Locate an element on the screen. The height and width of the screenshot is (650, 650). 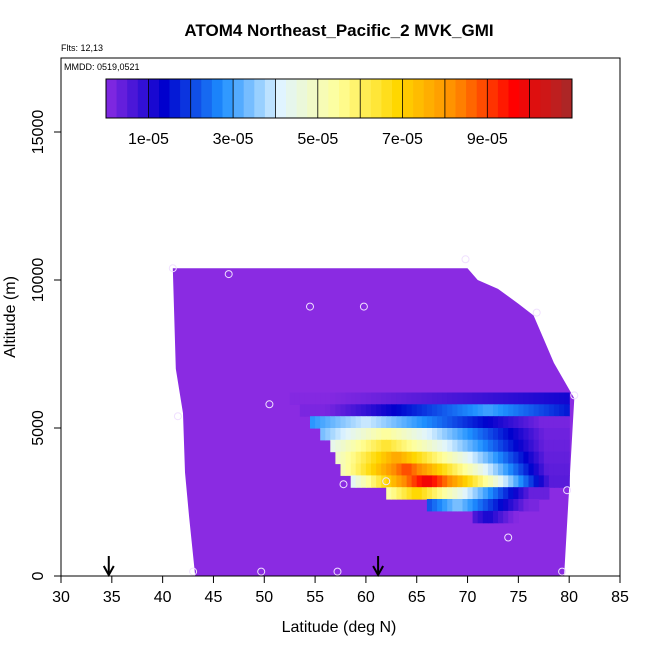
y-tick-label: 5000 is located at coordinates (38, 428).